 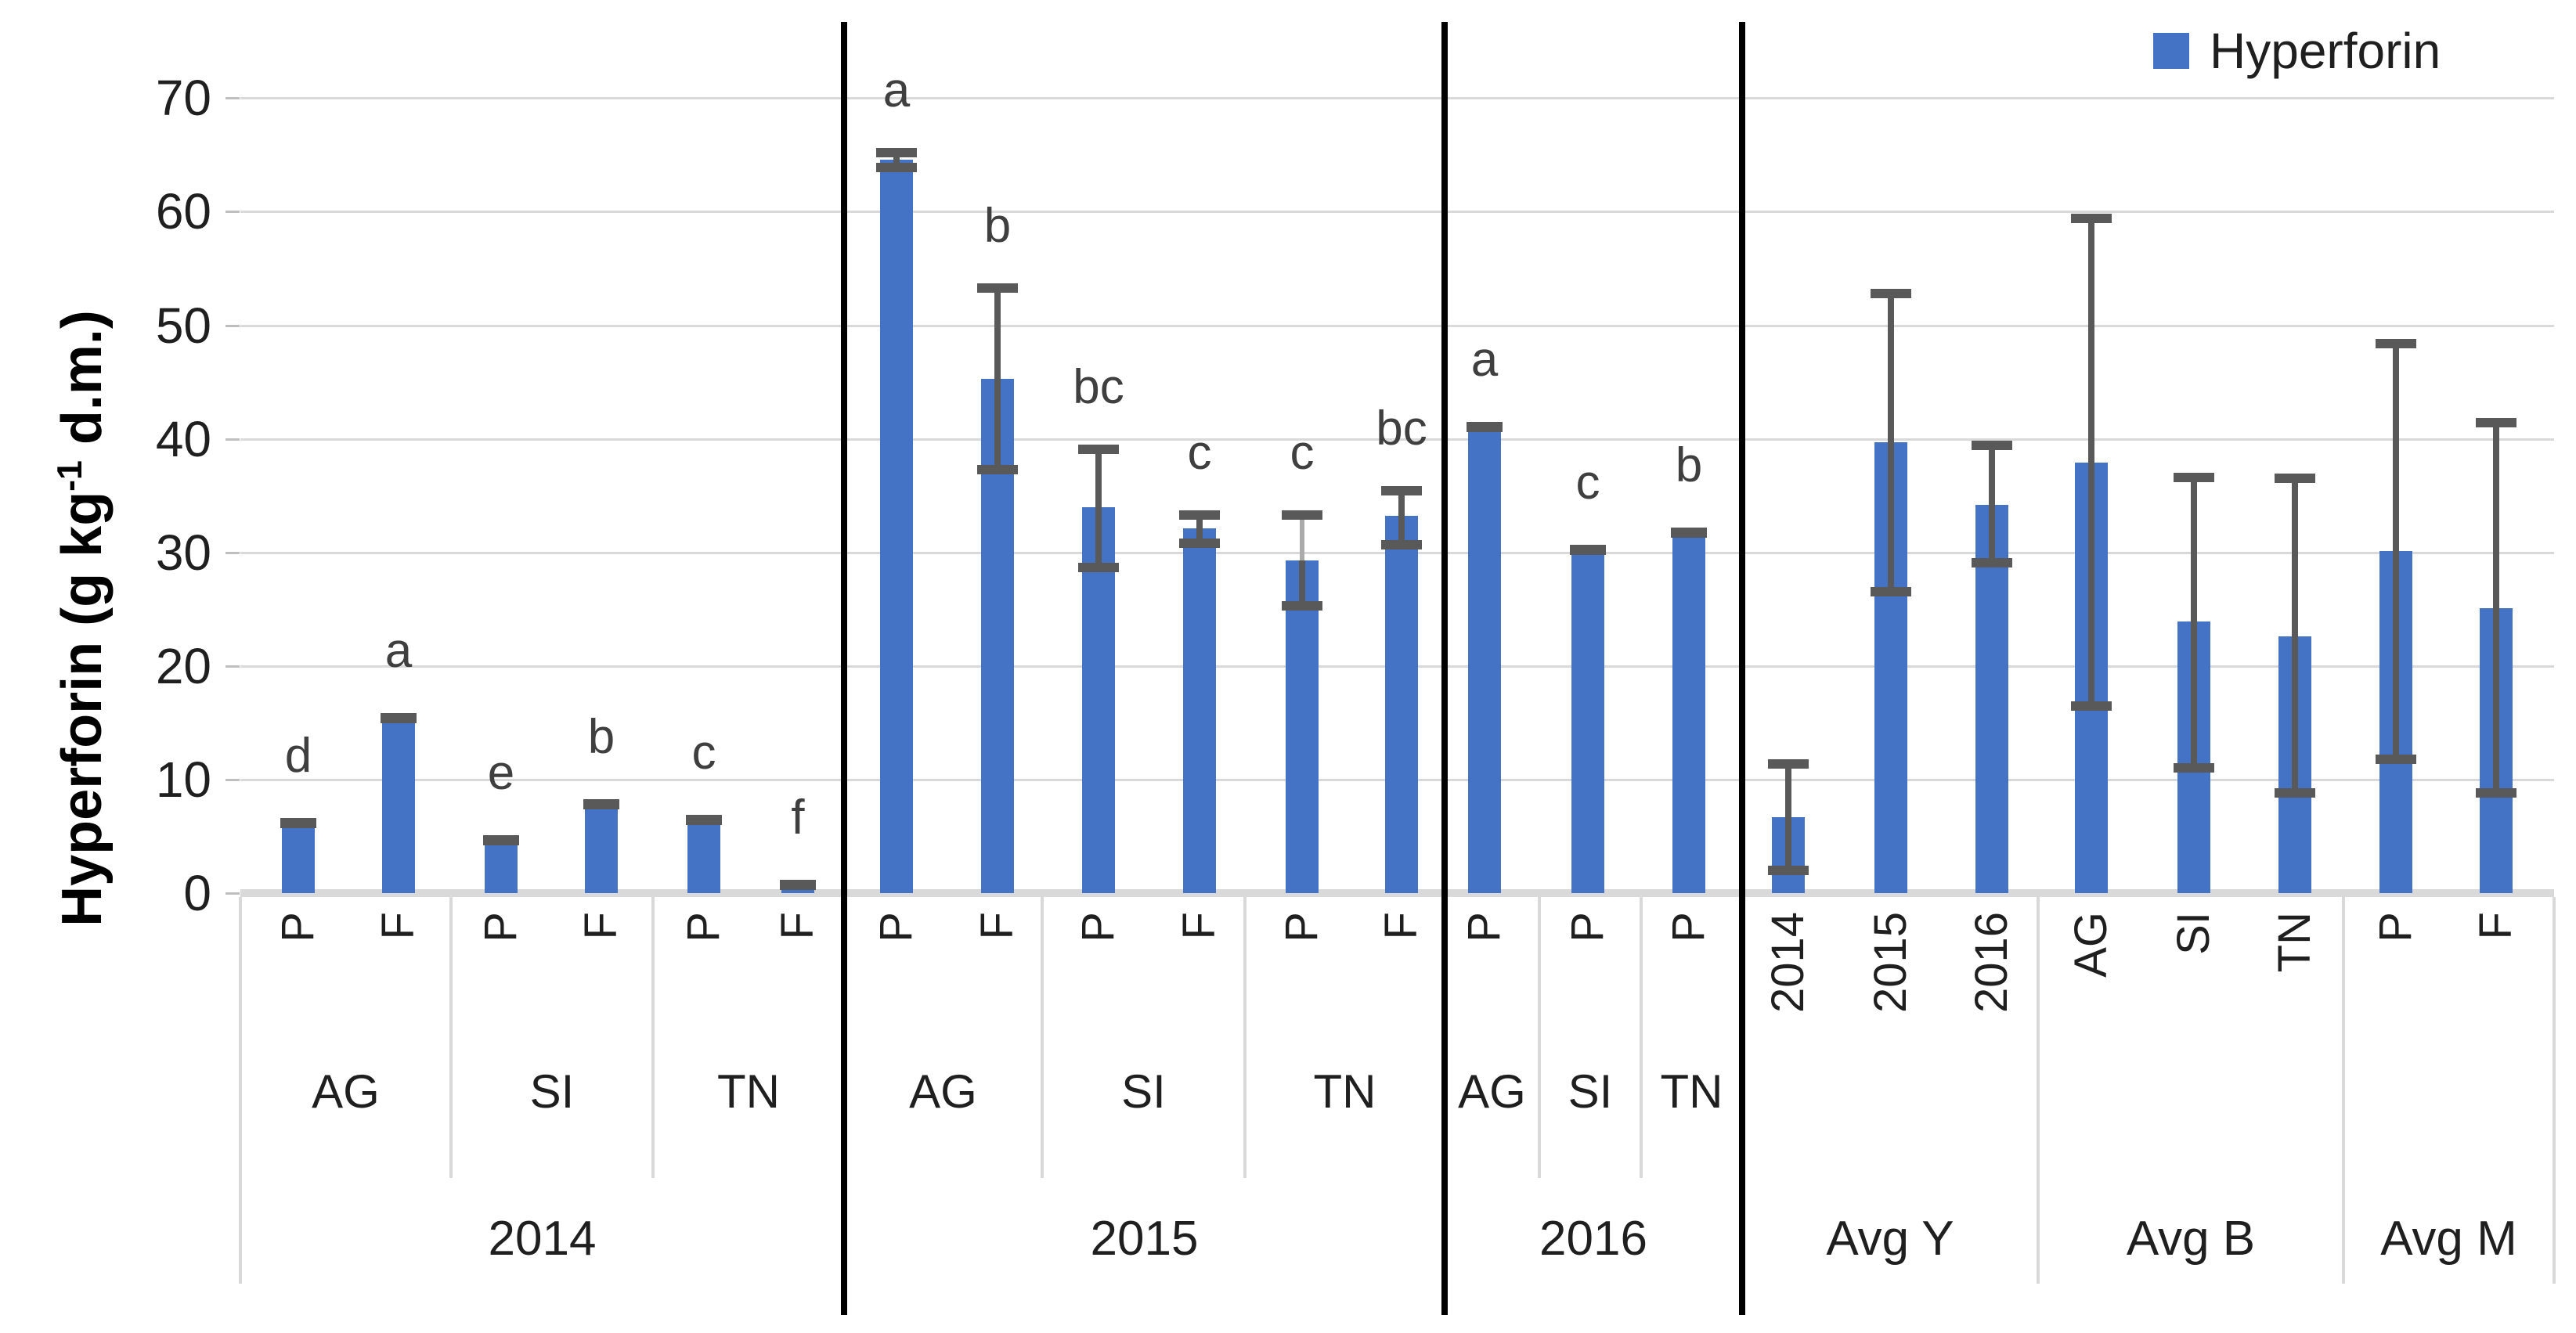 What do you see at coordinates (2294, 942) in the screenshot?
I see `x-category-label: TN` at bounding box center [2294, 942].